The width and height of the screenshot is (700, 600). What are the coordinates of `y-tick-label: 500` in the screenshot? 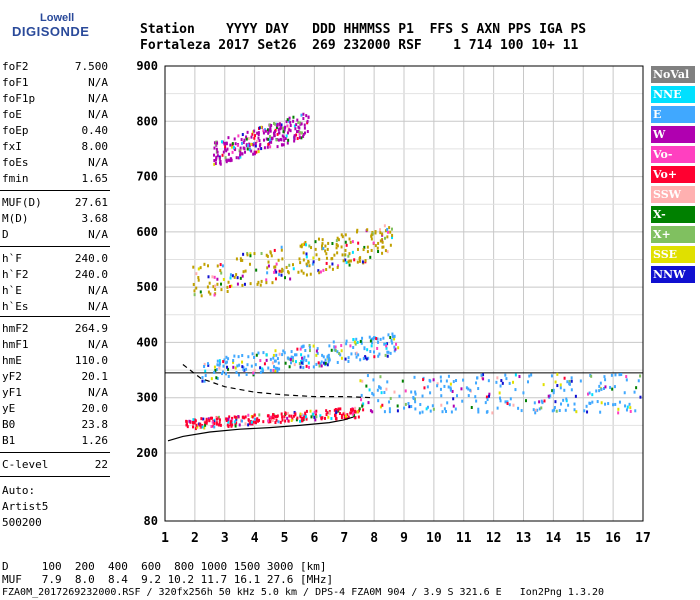 It's located at (147, 287).